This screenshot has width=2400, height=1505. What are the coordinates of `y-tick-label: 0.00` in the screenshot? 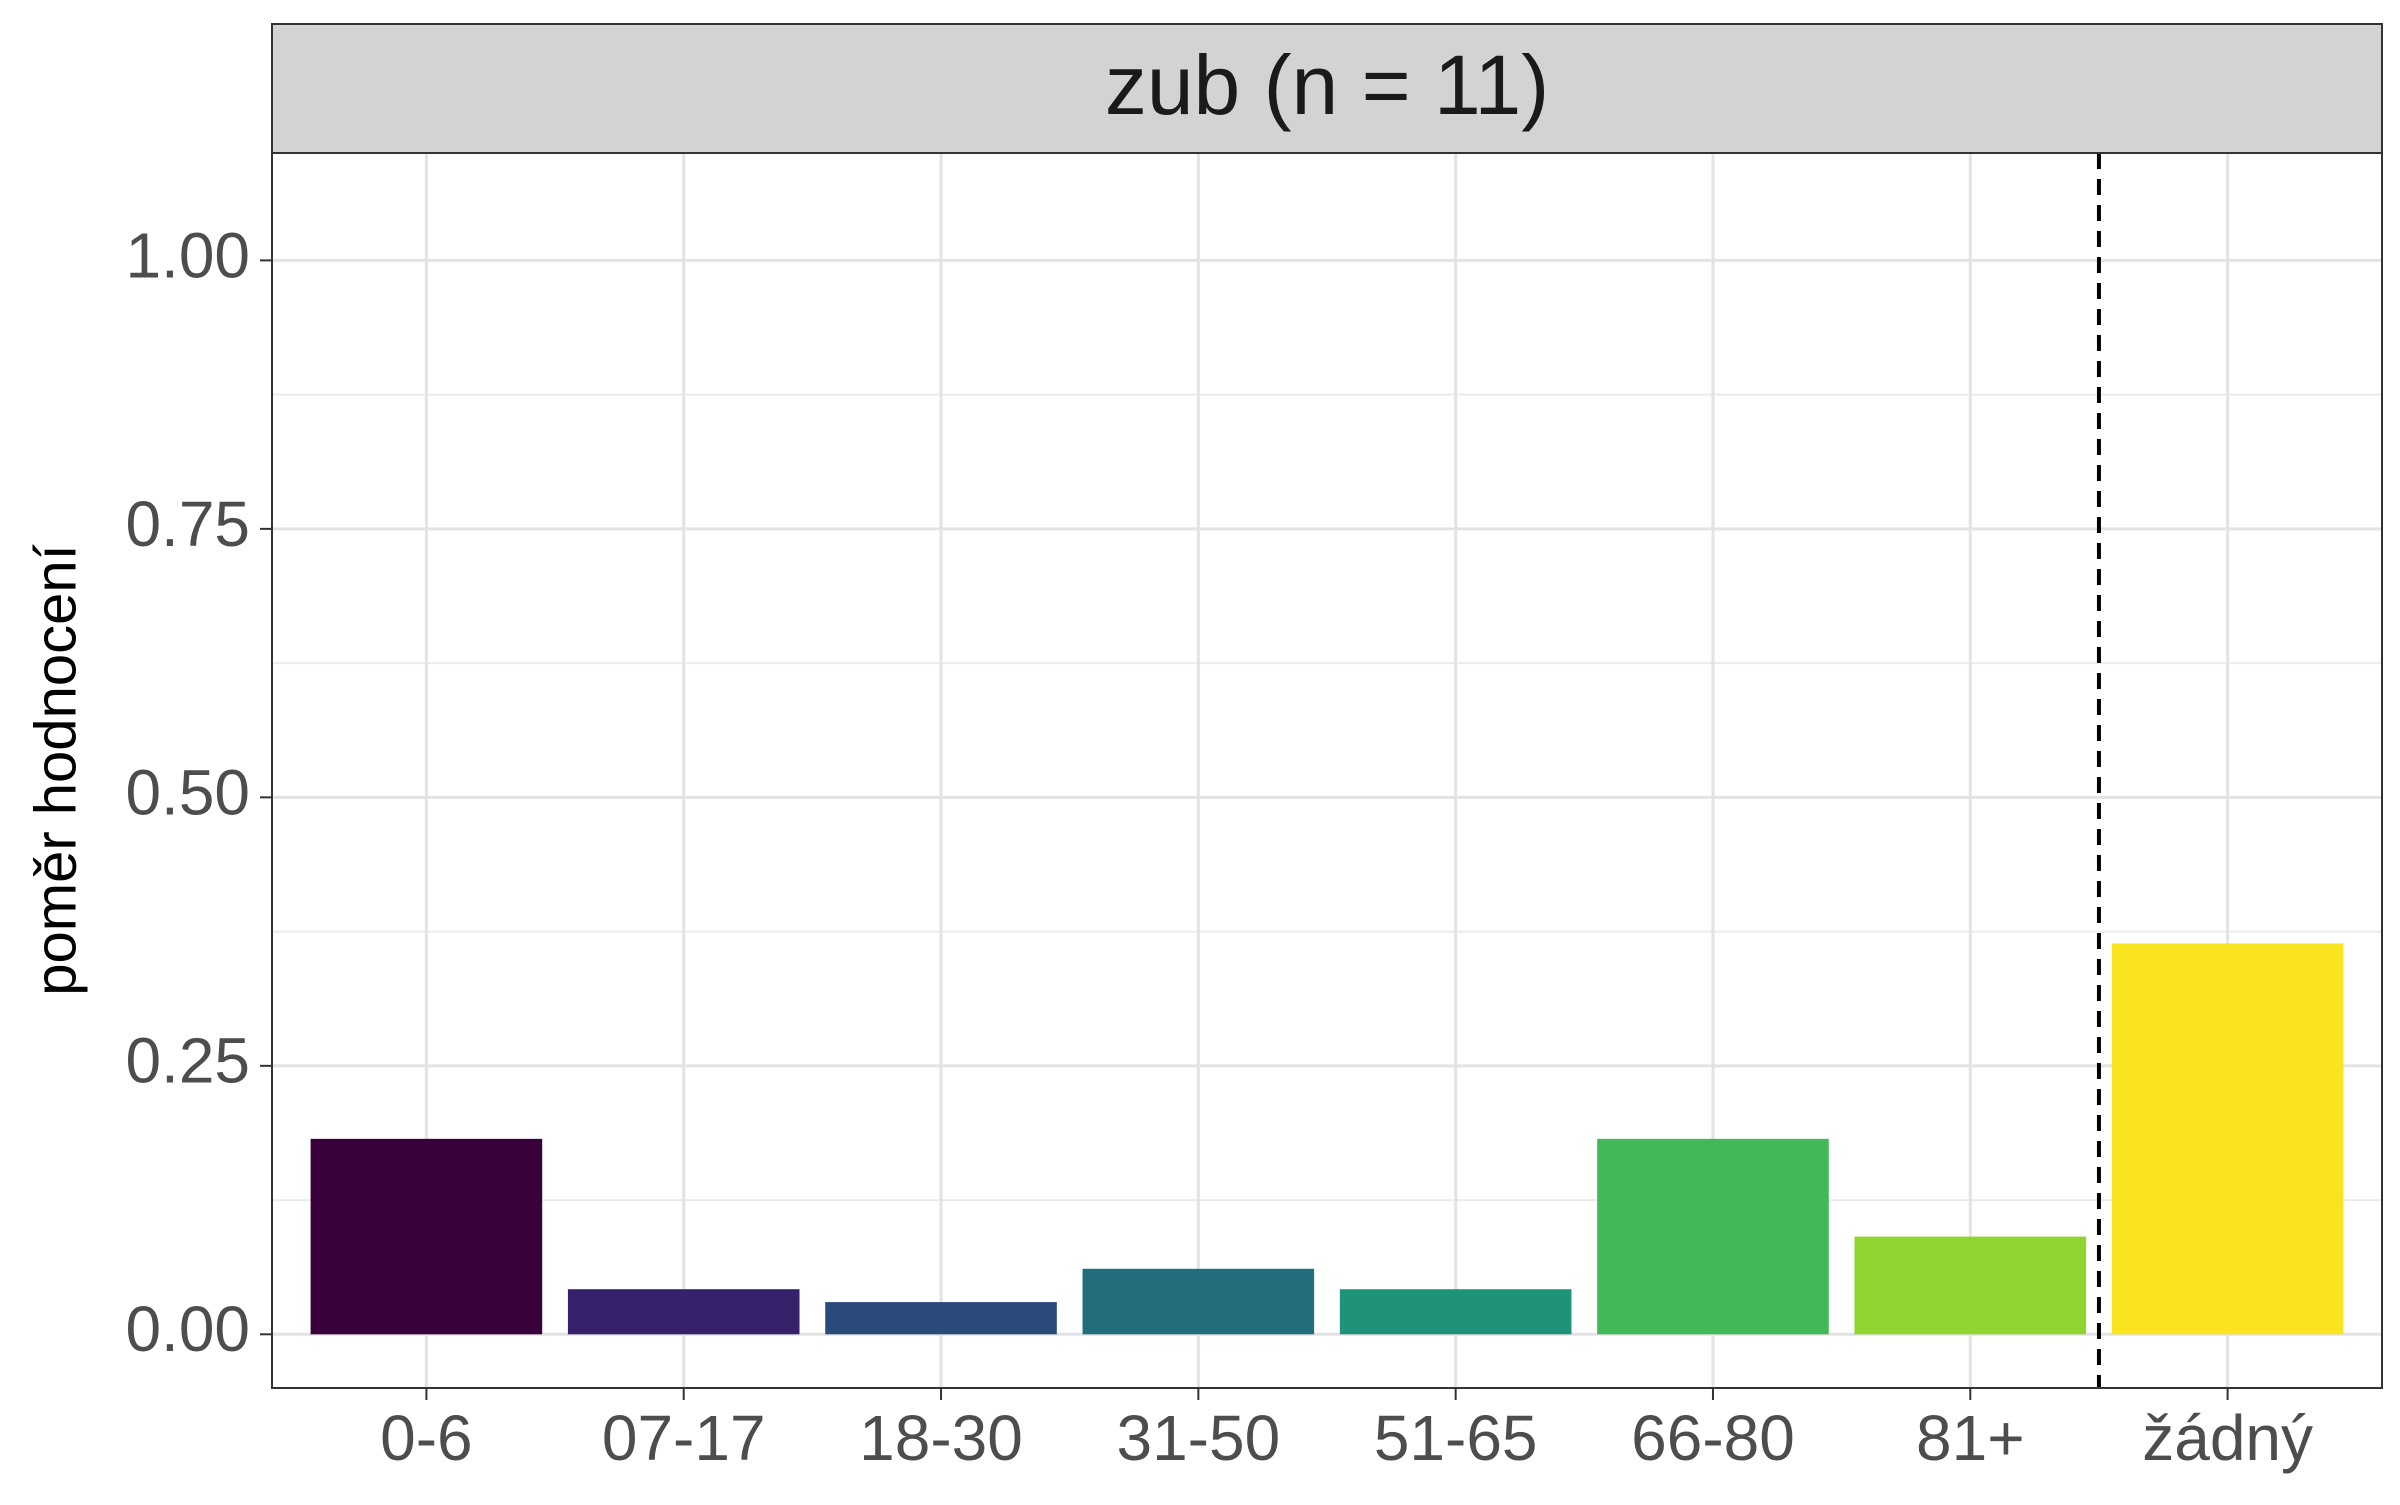 It's located at (187, 1329).